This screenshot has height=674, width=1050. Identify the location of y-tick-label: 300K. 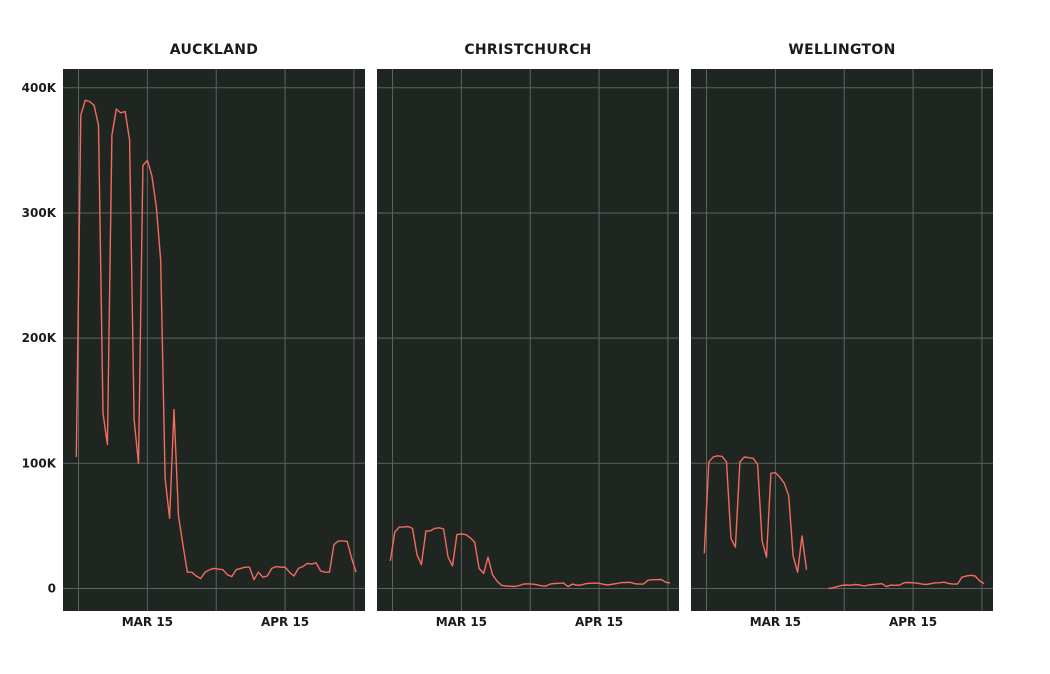
(39, 213).